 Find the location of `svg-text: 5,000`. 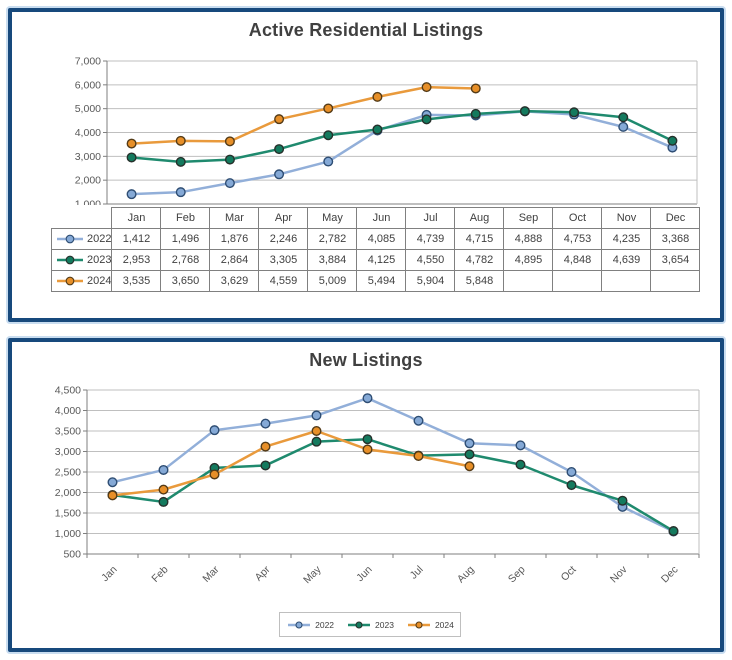

svg-text: 5,000 is located at coordinates (88, 109).